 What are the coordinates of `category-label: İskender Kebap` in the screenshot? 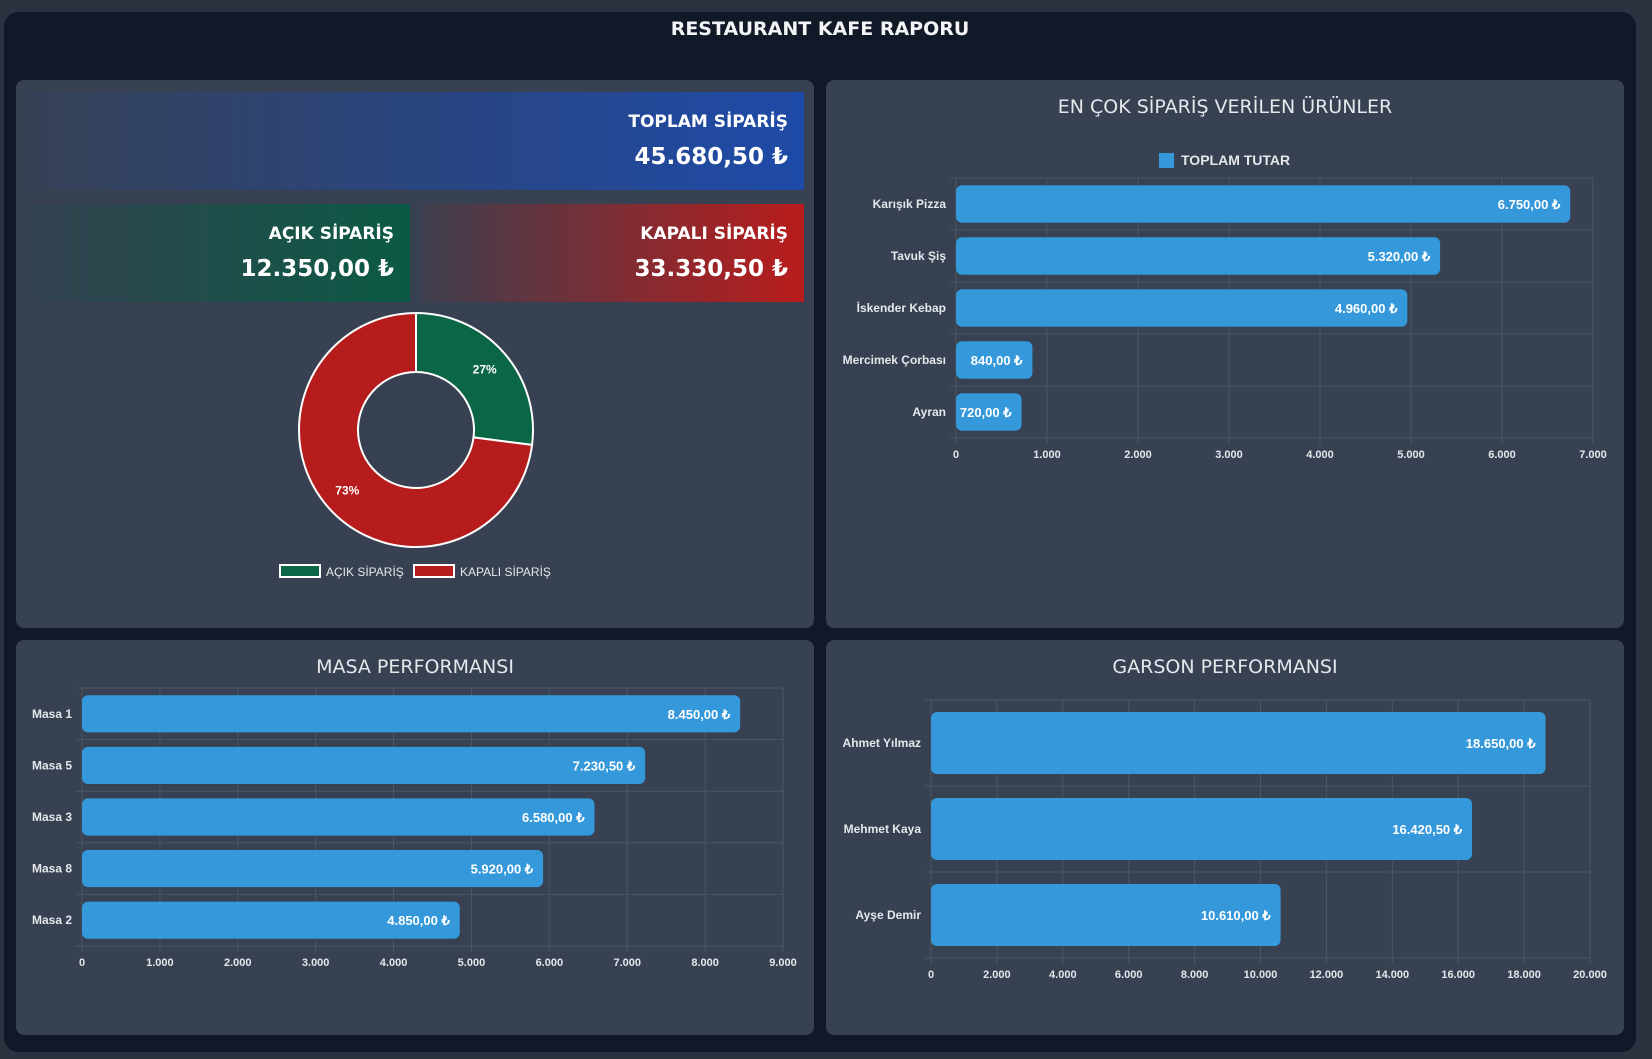 It's located at (901, 307).